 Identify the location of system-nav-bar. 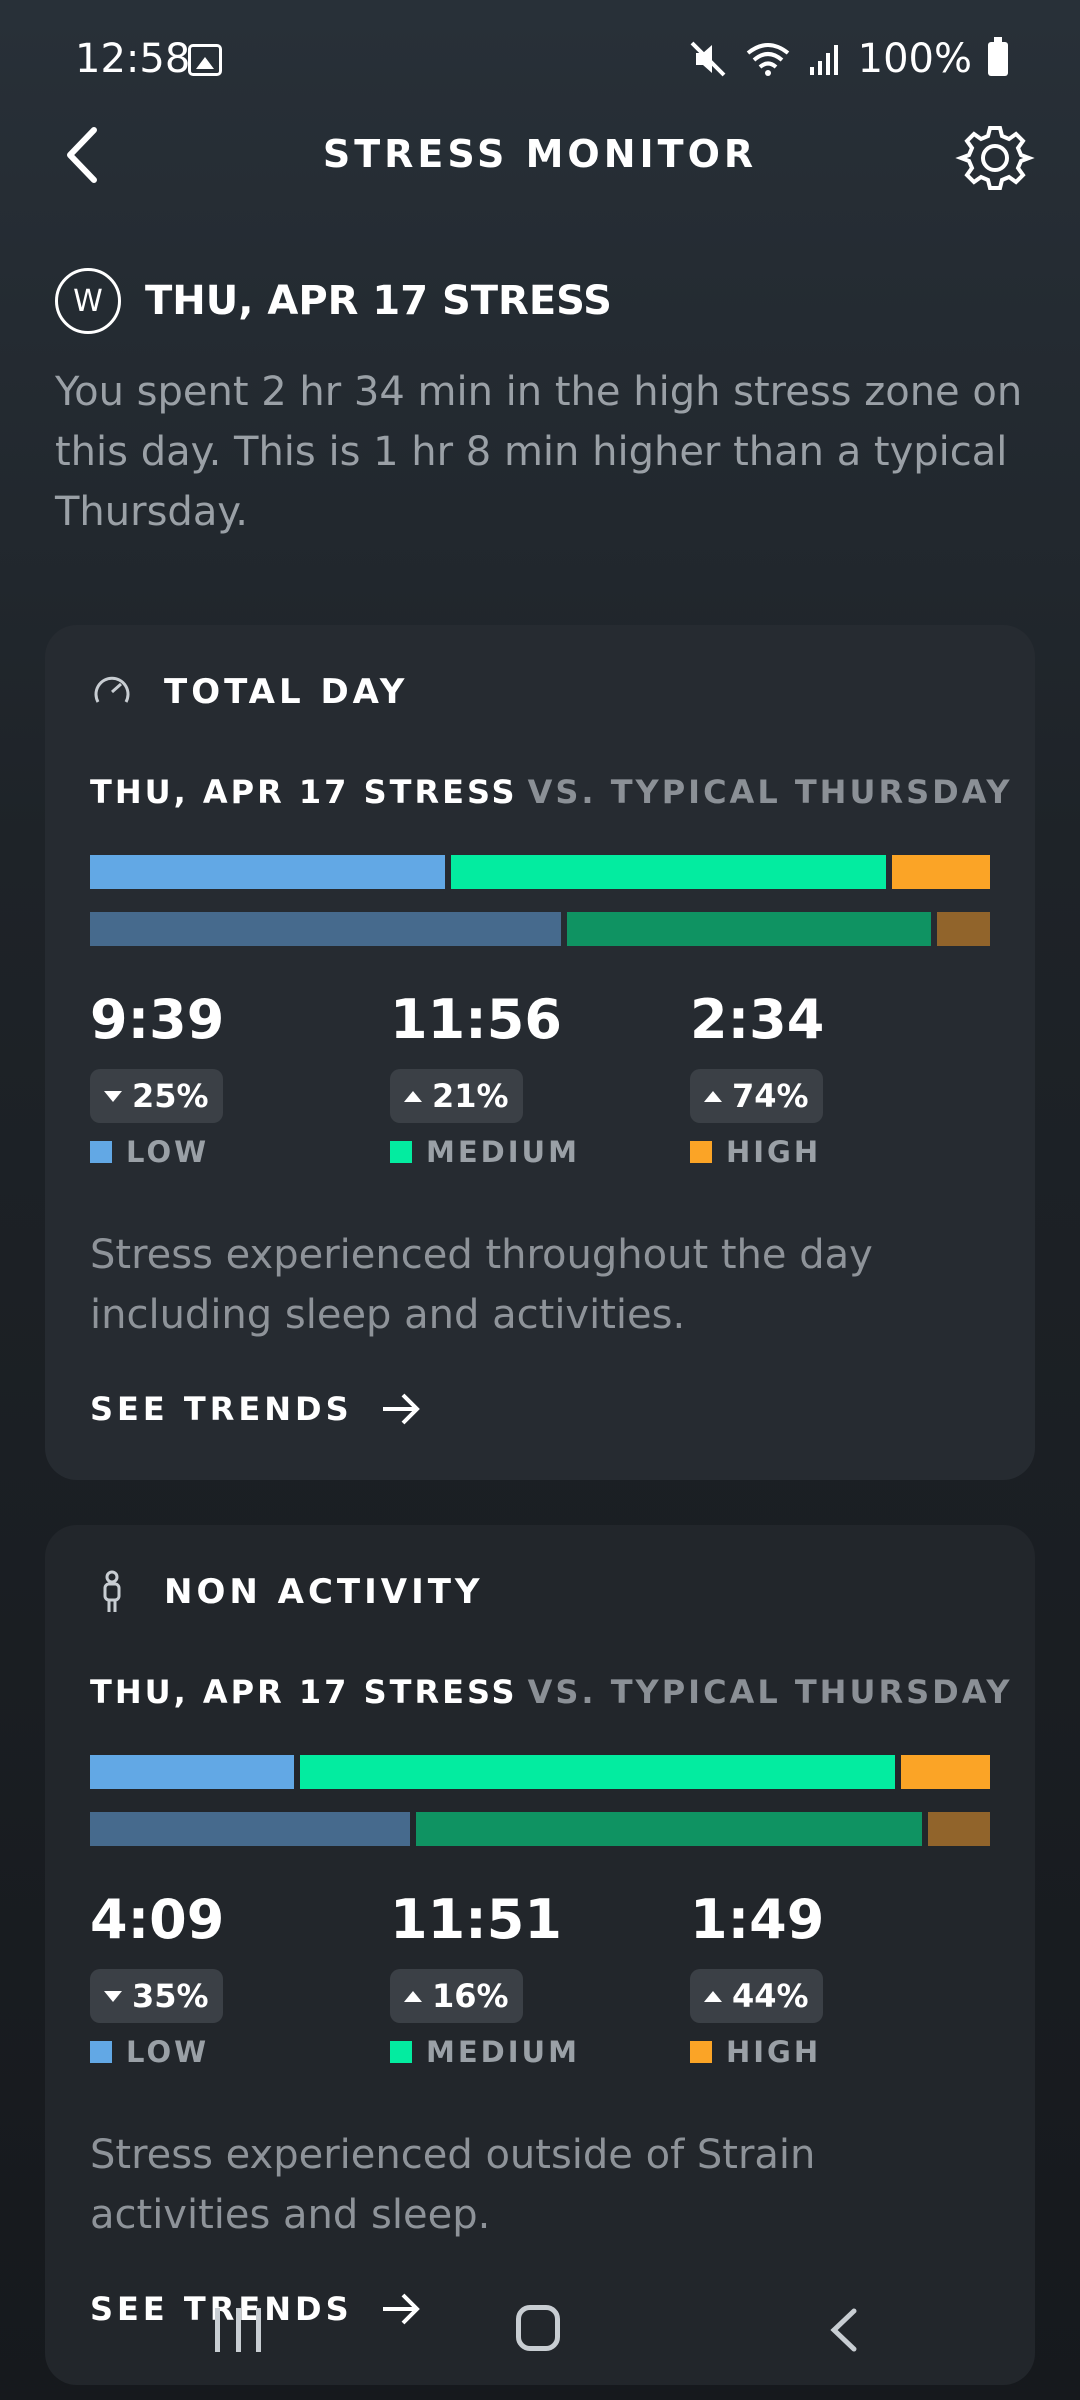
(540, 2340).